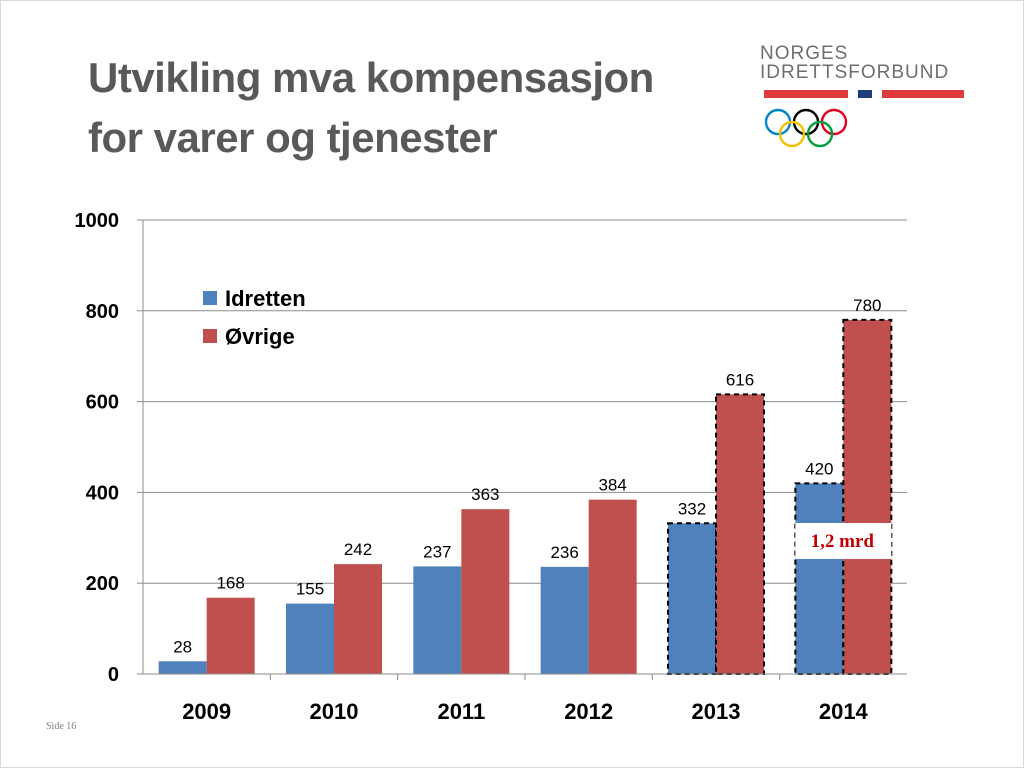  I want to click on olympic-rings-icon, so click(806, 128).